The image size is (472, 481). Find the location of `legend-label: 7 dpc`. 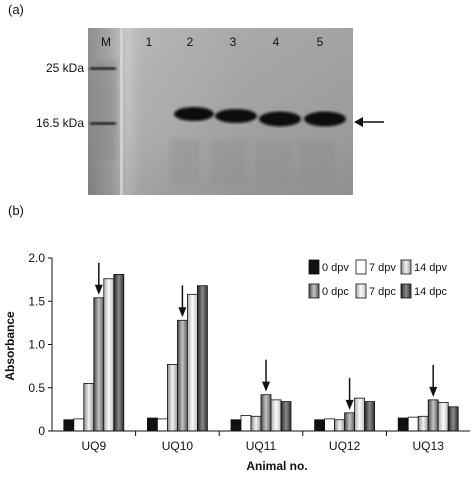

legend-label: 7 dpc is located at coordinates (382, 292).